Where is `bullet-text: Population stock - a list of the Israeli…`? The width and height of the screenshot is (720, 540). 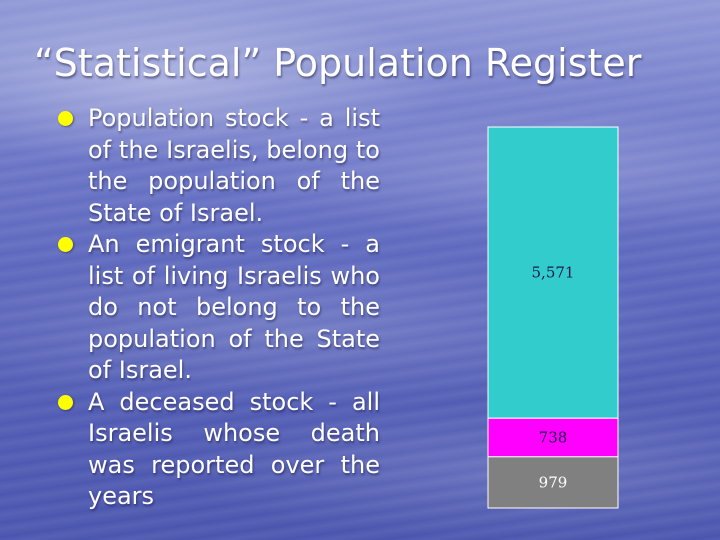 bullet-text: Population stock - a list of the Israeli… is located at coordinates (234, 165).